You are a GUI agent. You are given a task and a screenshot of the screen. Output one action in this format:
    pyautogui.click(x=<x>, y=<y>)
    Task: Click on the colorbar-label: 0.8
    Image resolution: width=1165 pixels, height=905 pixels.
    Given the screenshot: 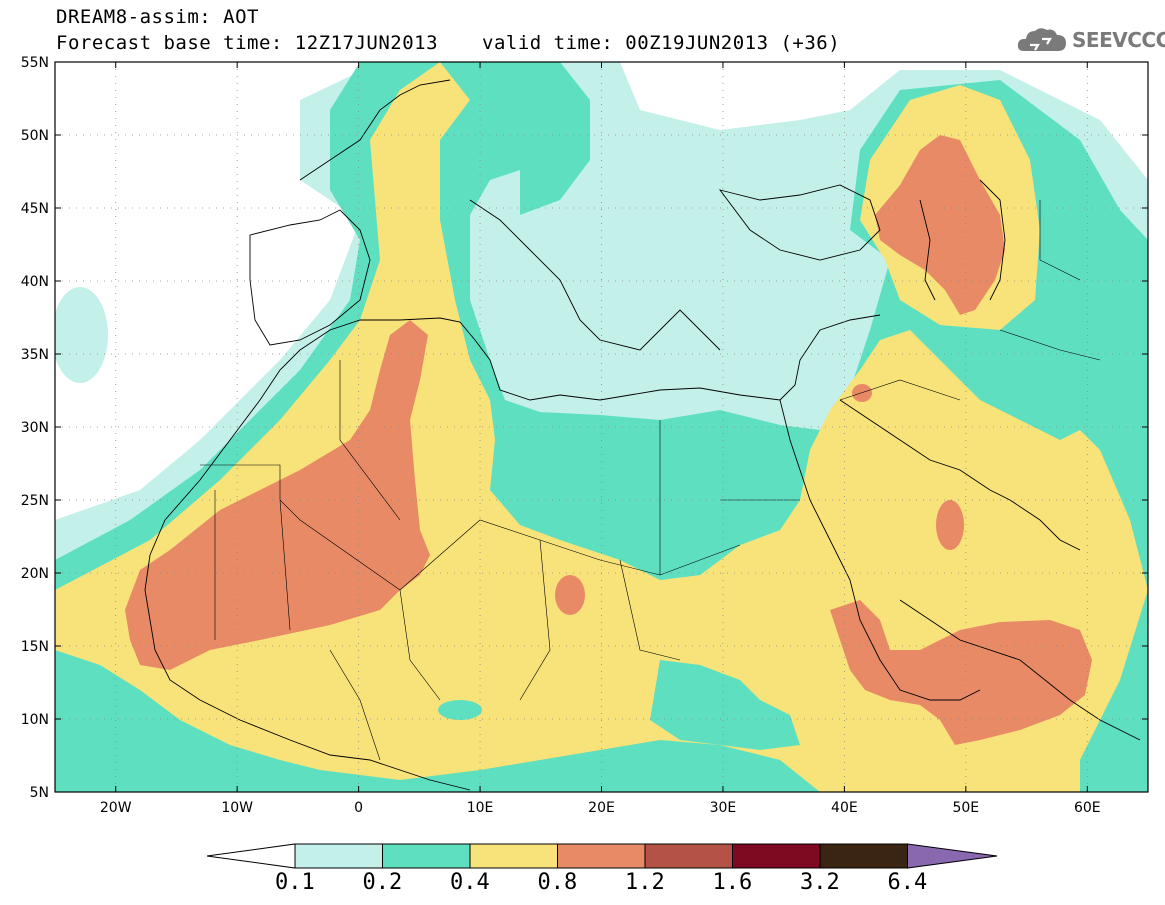 What is the action you would take?
    pyautogui.click(x=557, y=882)
    